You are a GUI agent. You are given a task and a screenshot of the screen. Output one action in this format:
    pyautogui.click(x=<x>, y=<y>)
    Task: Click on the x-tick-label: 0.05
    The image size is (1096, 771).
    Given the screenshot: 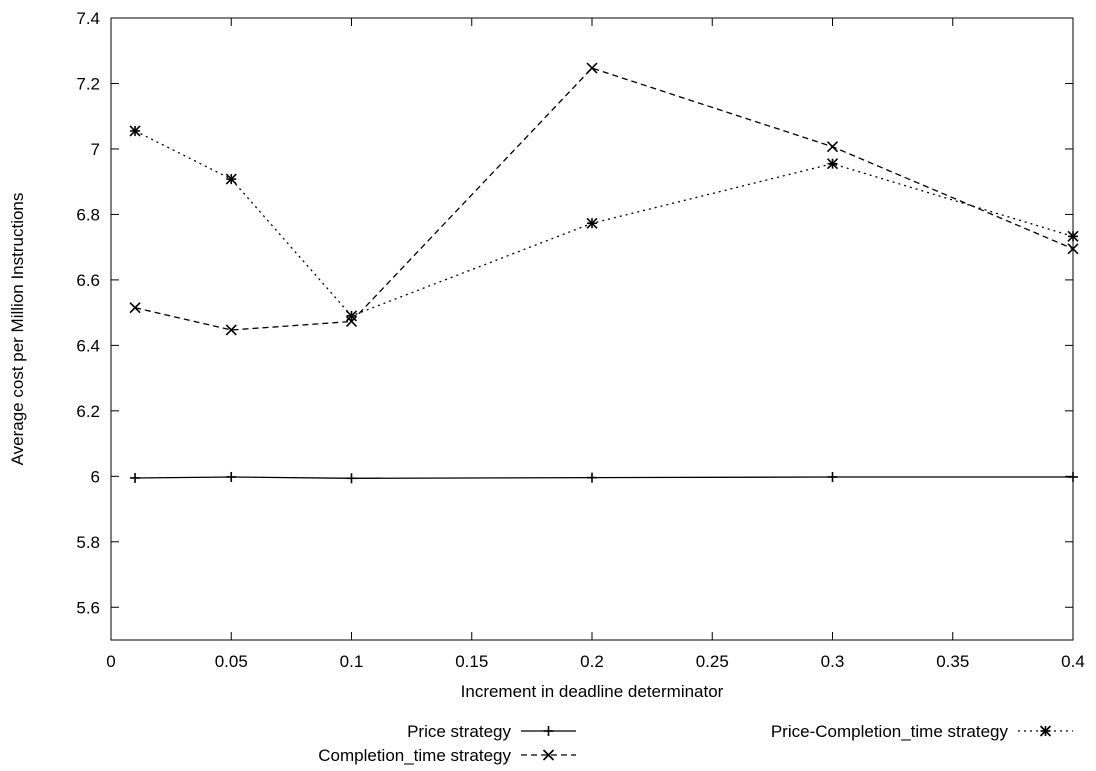 What is the action you would take?
    pyautogui.click(x=231, y=661)
    